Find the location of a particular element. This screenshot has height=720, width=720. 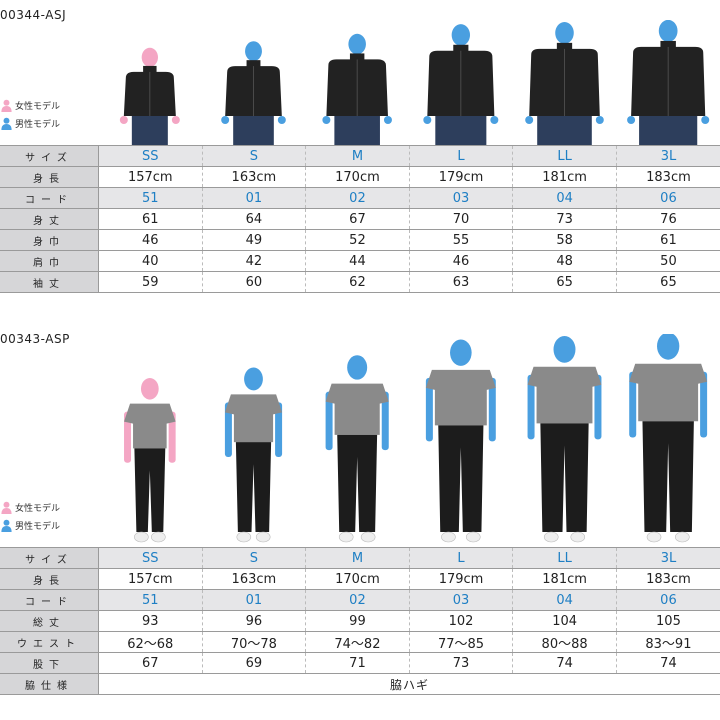

row-label: ウエスト is located at coordinates (49, 642).